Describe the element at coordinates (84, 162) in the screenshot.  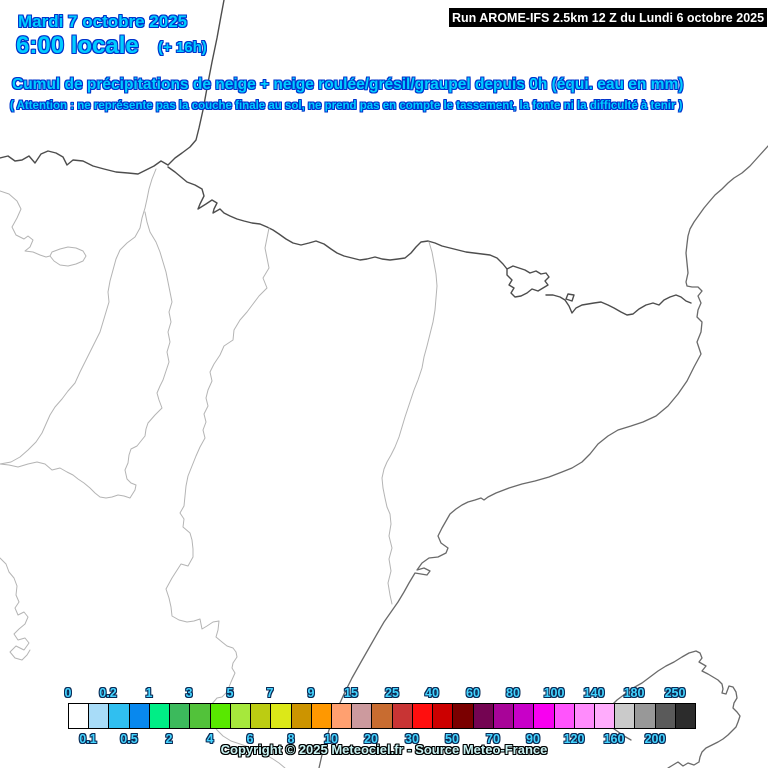
I see `coastline-north-spain` at that location.